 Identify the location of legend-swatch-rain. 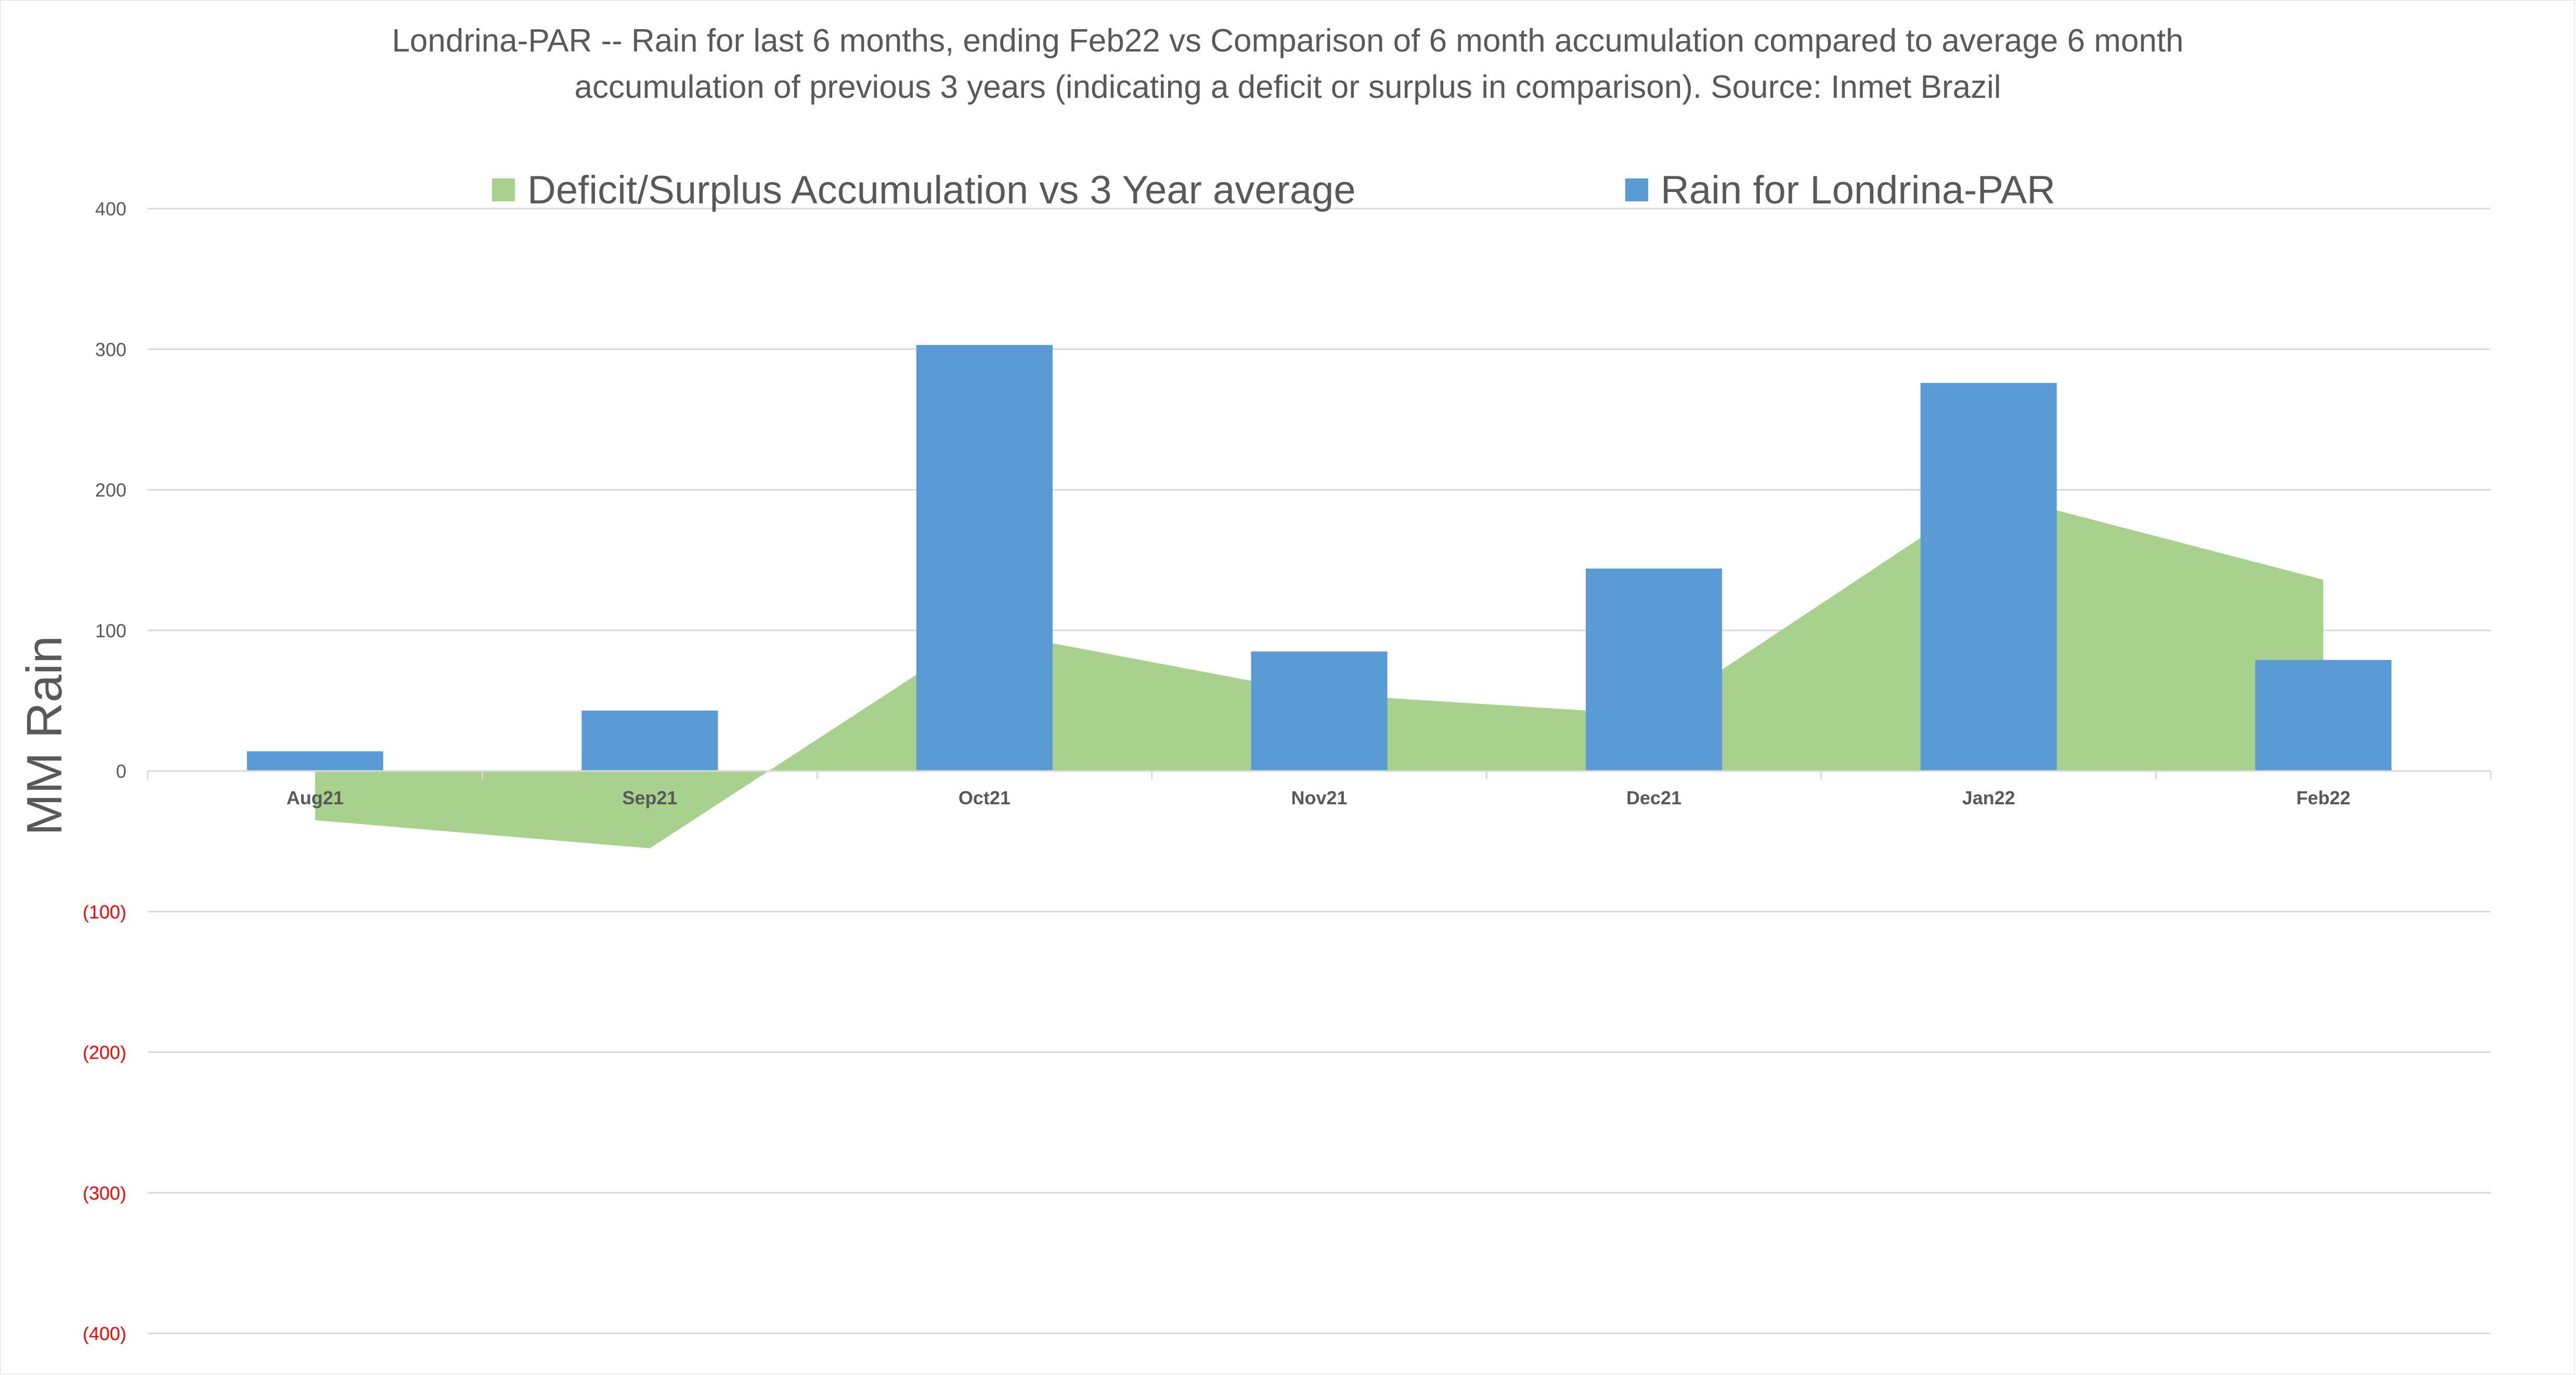
(1637, 189).